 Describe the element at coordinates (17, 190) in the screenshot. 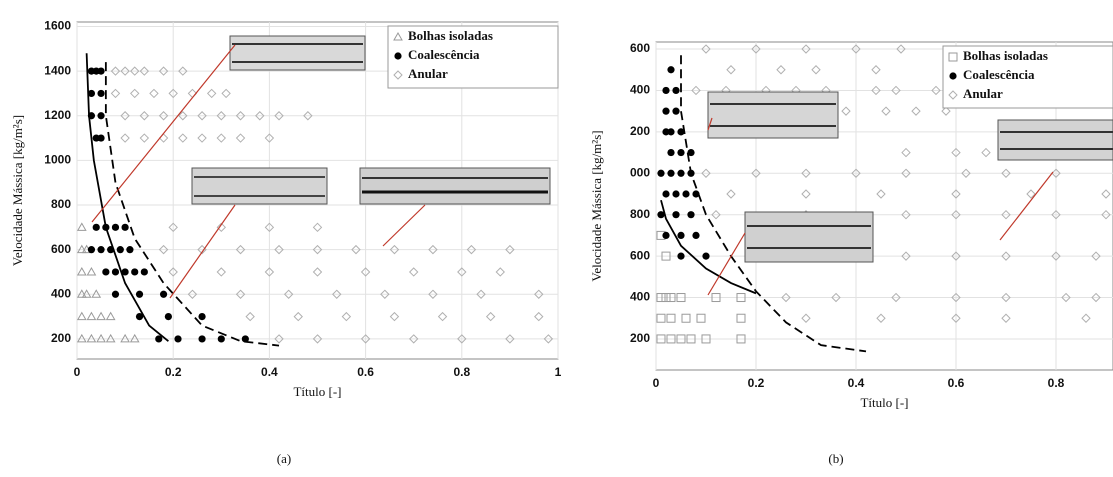

I see `y-axis-label: Velocidade Mássica [kg/m²s]` at that location.